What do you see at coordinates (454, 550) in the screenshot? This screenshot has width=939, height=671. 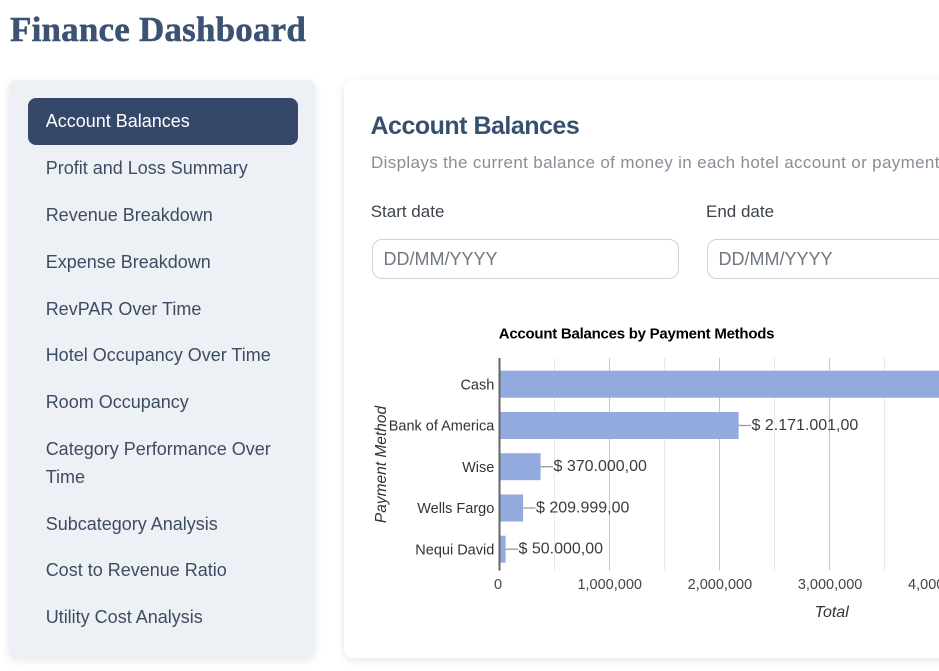 I see `svg-text: Nequi David` at bounding box center [454, 550].